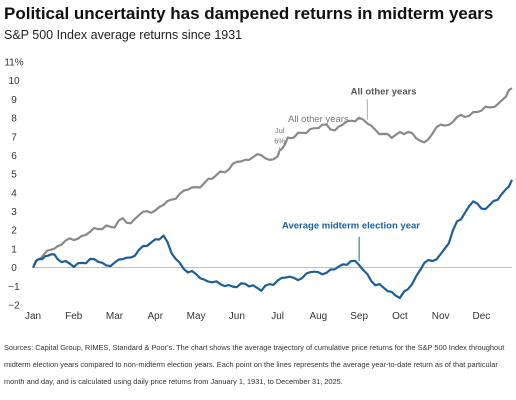 The width and height of the screenshot is (516, 400). What do you see at coordinates (14, 156) in the screenshot?
I see `y-tick-label: 6` at bounding box center [14, 156].